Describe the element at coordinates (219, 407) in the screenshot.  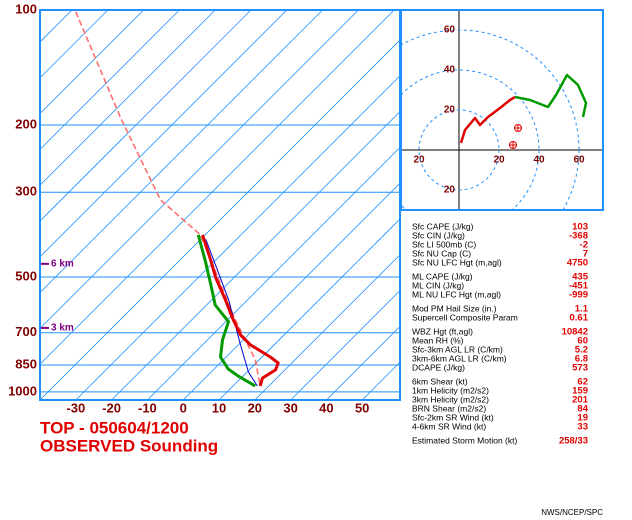
I see `x-tick-label: 10` at that location.